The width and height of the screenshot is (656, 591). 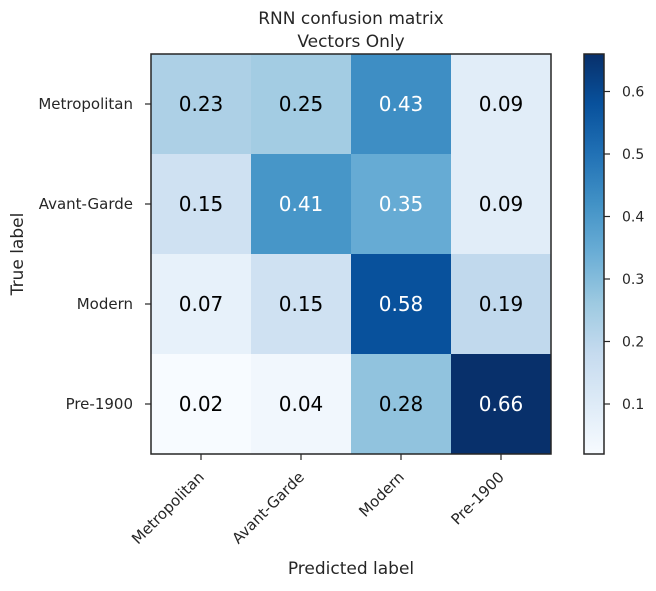 I want to click on cell-value-label: 0.66, so click(x=501, y=404).